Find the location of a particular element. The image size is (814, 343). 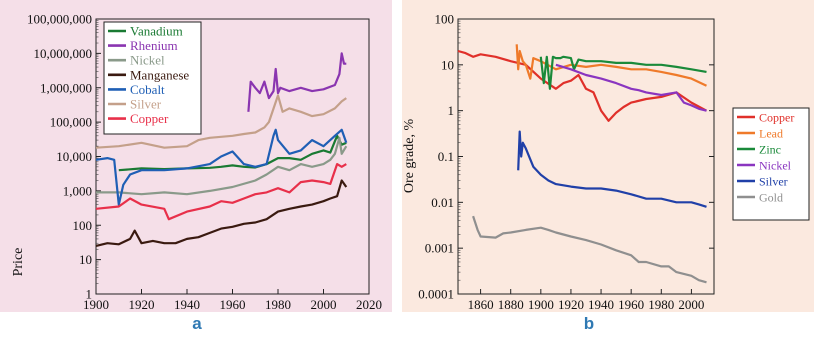

series-line-manganese is located at coordinates (221, 213).